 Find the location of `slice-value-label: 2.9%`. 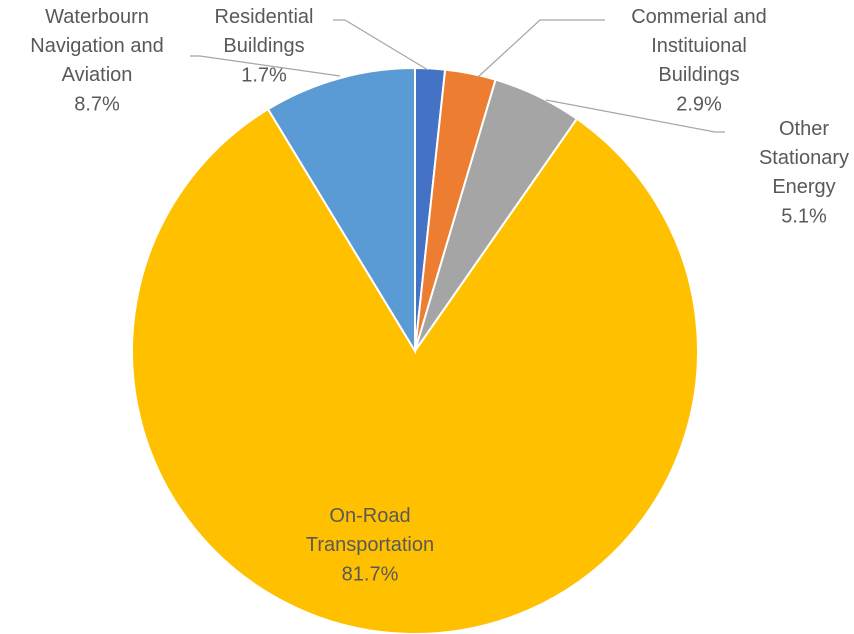

slice-value-label: 2.9% is located at coordinates (699, 104).